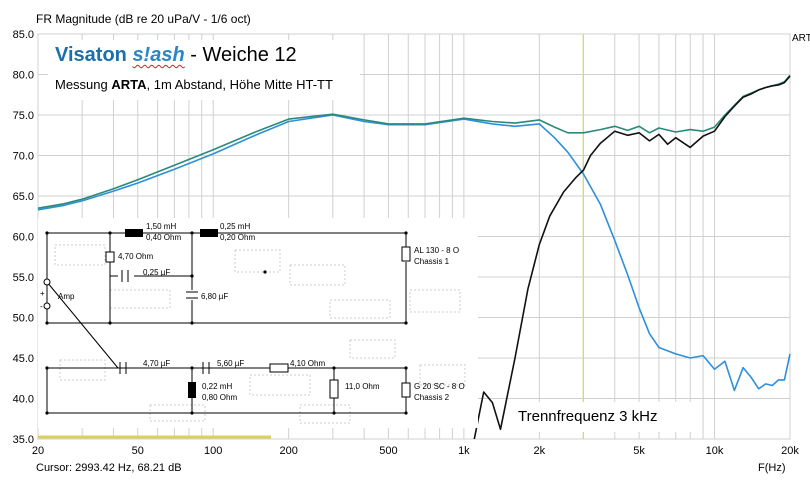  I want to click on cursor-readout: Cursor: 2993.42 Hz, 68.21 dB, so click(109, 468).